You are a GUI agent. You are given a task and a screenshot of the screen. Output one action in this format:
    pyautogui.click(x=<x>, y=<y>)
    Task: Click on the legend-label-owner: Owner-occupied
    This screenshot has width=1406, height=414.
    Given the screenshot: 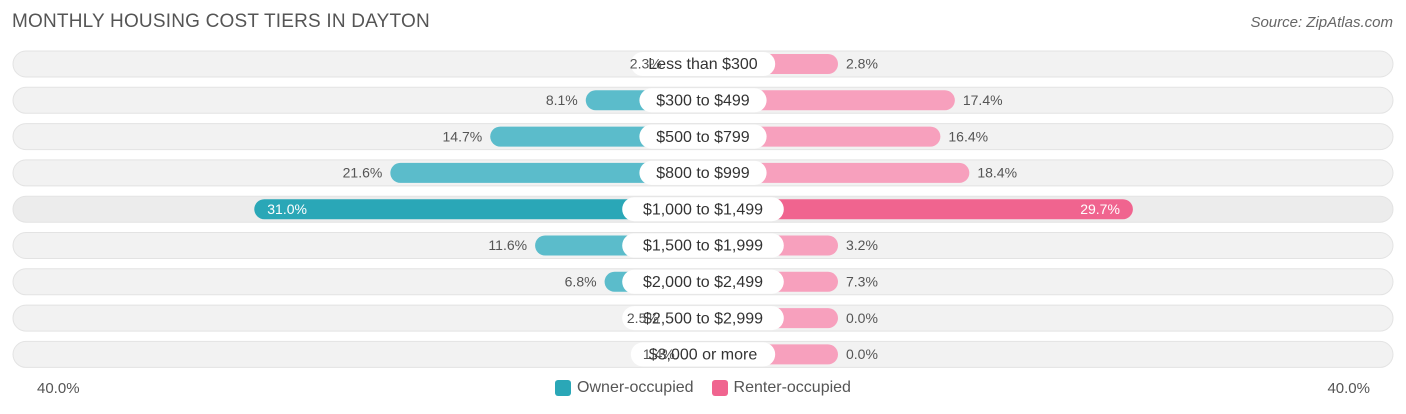 What is the action you would take?
    pyautogui.click(x=635, y=387)
    